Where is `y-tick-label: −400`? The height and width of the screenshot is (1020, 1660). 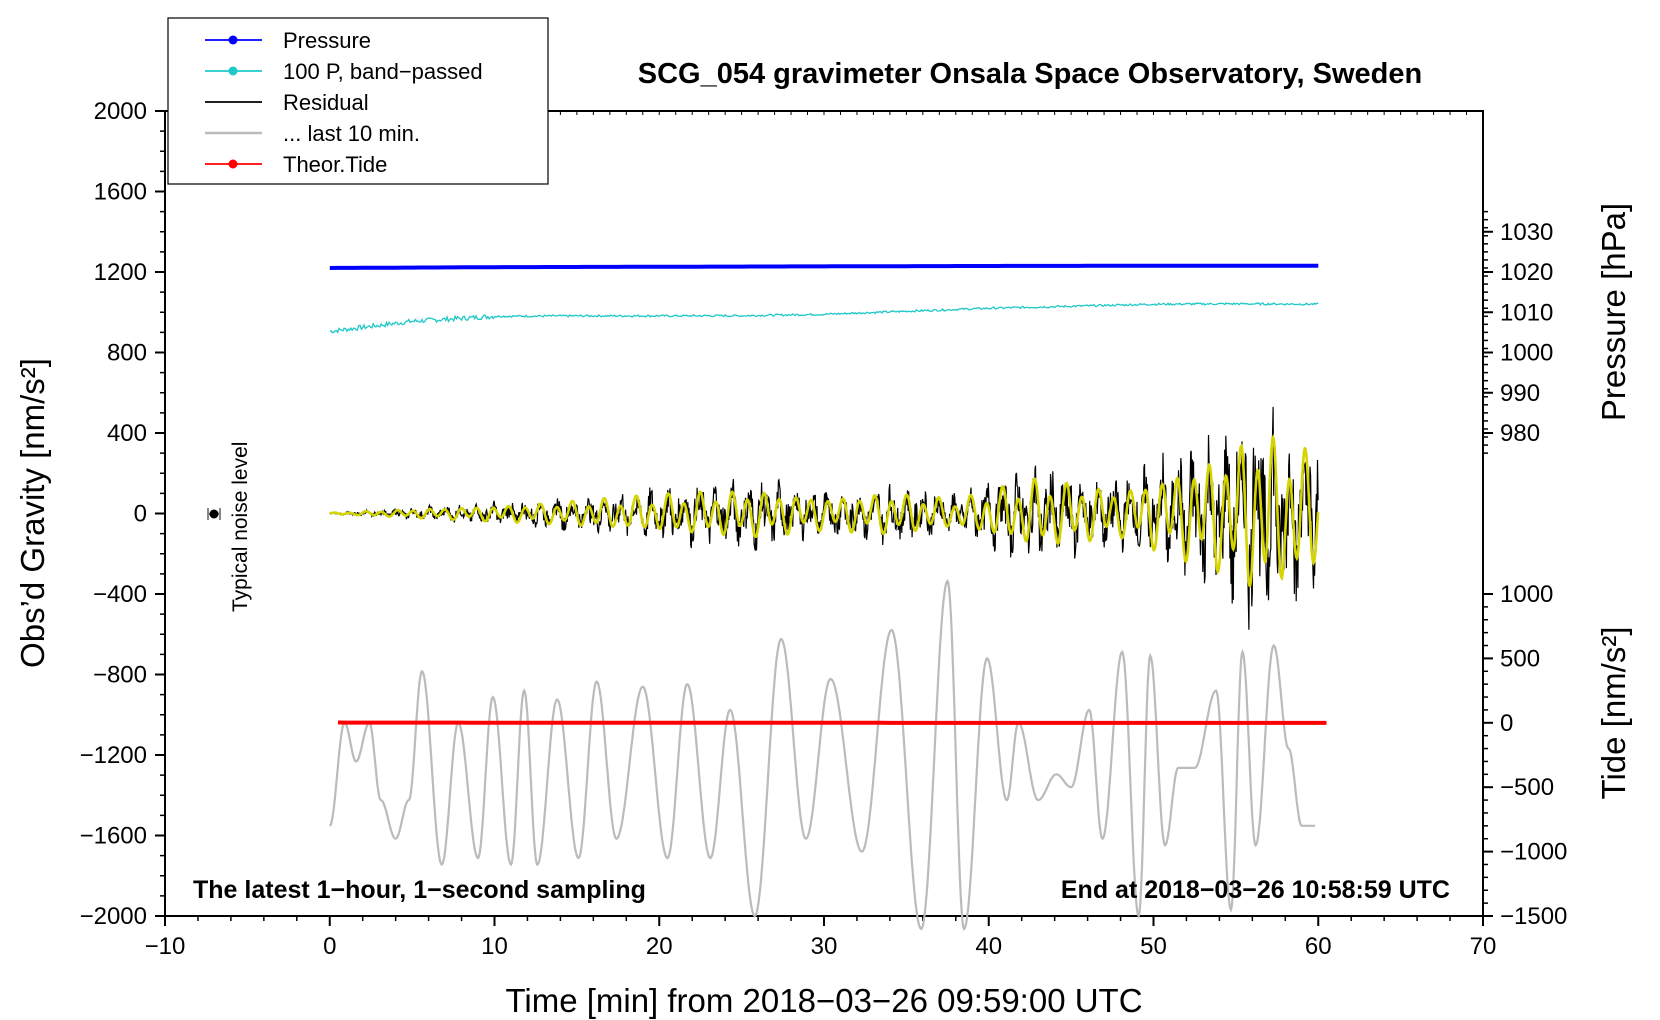
y-tick-label: −400 is located at coordinates (120, 594).